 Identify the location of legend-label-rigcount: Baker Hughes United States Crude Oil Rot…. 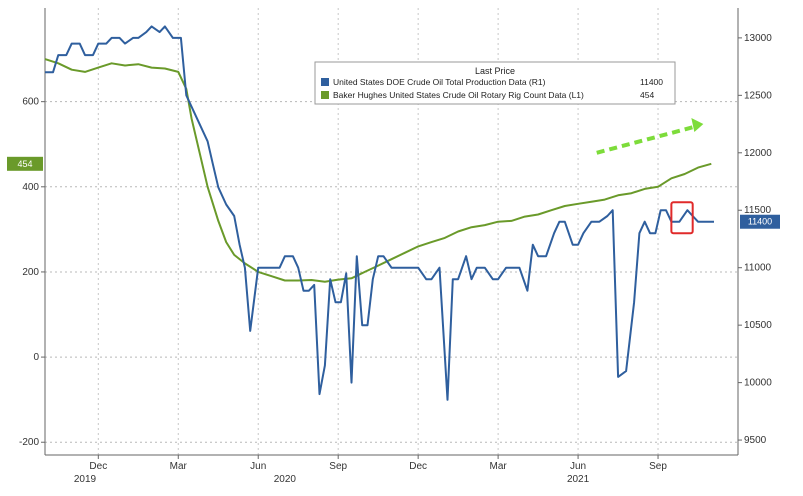
(458, 95).